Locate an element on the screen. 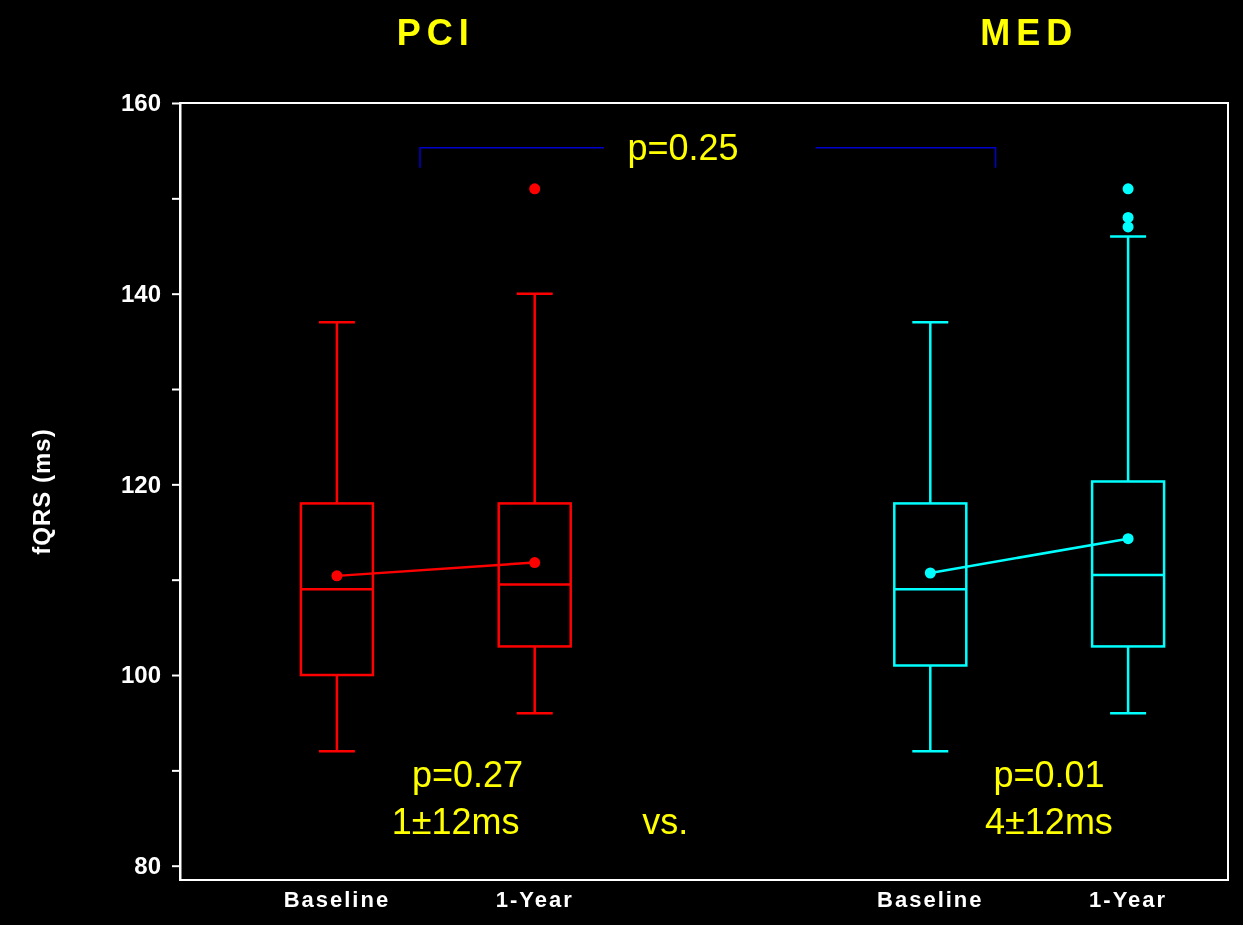 This screenshot has width=1243, height=925. y-tick-label: 100 is located at coordinates (140, 675).